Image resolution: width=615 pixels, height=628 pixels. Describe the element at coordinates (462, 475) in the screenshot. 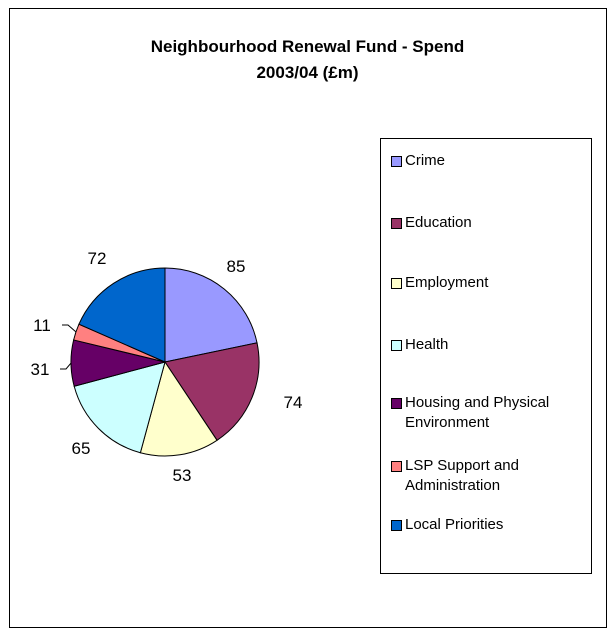

I see `legend-label: LSP Support and Administration` at that location.